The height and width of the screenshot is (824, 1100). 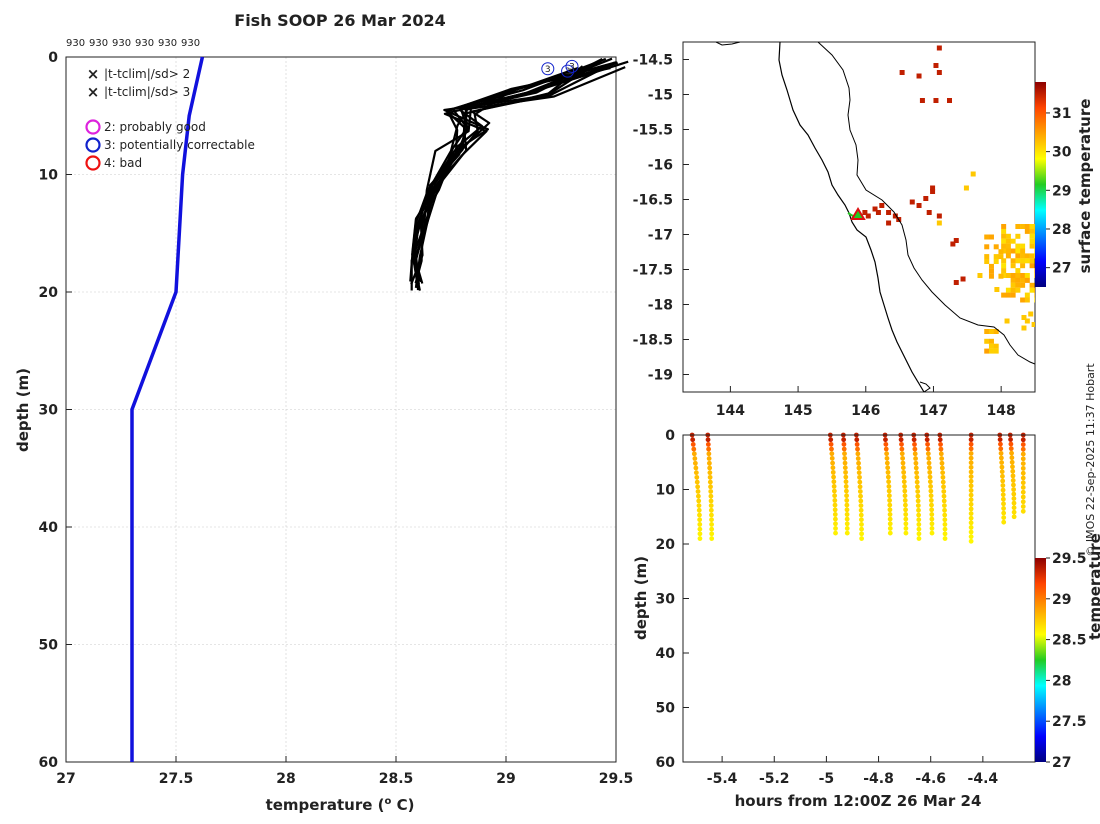 I want to click on timedepth-data, so click(x=857, y=488).